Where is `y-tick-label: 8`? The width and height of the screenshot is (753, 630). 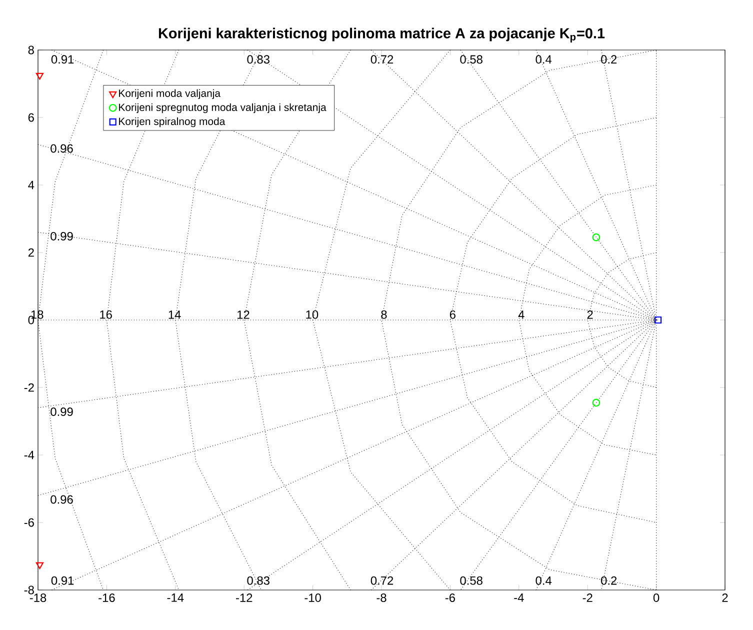 y-tick-label: 8 is located at coordinates (31, 50).